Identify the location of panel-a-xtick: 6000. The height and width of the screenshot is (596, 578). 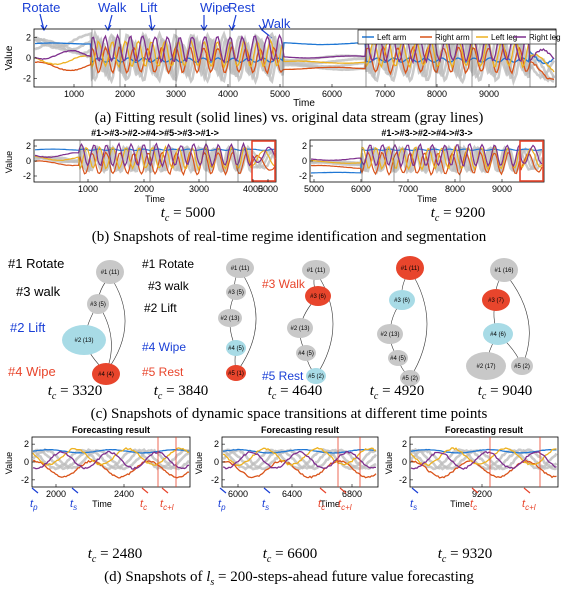
(332, 94).